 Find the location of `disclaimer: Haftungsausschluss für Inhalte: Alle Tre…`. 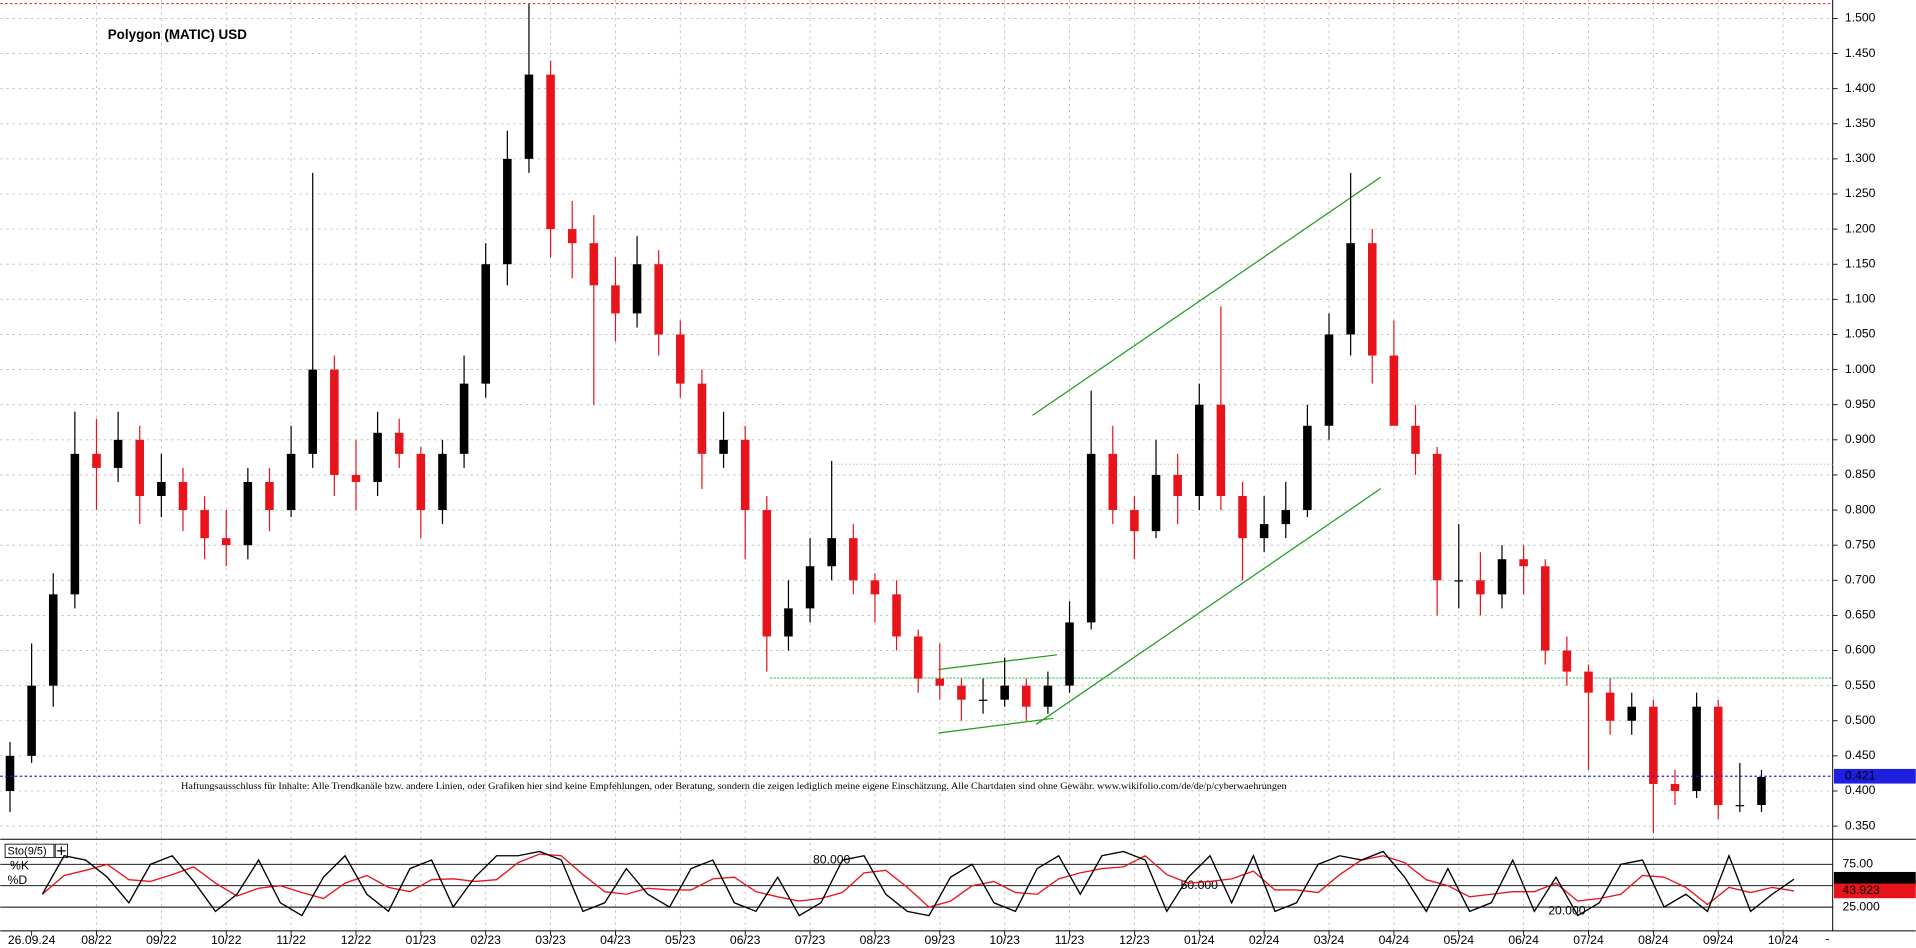

disclaimer: Haftungsausschluss für Inhalte: Alle Tre… is located at coordinates (734, 786).